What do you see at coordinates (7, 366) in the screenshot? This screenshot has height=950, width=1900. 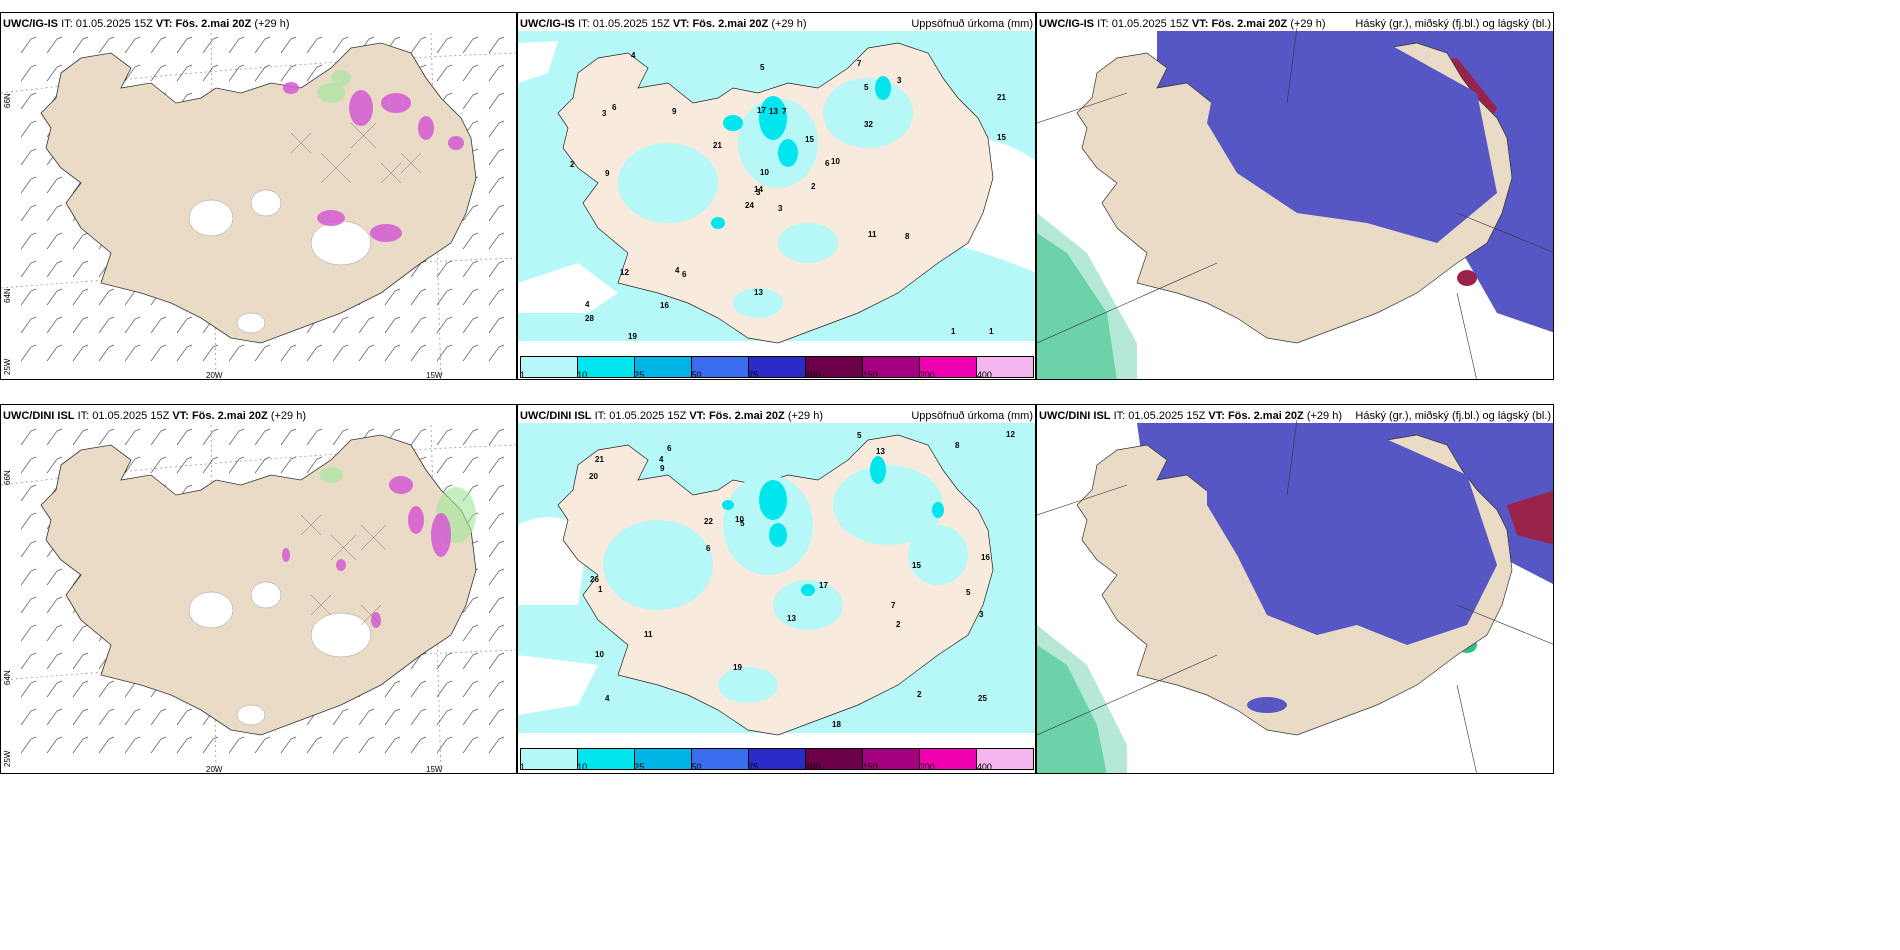 I see `lon-25-label: 25W` at bounding box center [7, 366].